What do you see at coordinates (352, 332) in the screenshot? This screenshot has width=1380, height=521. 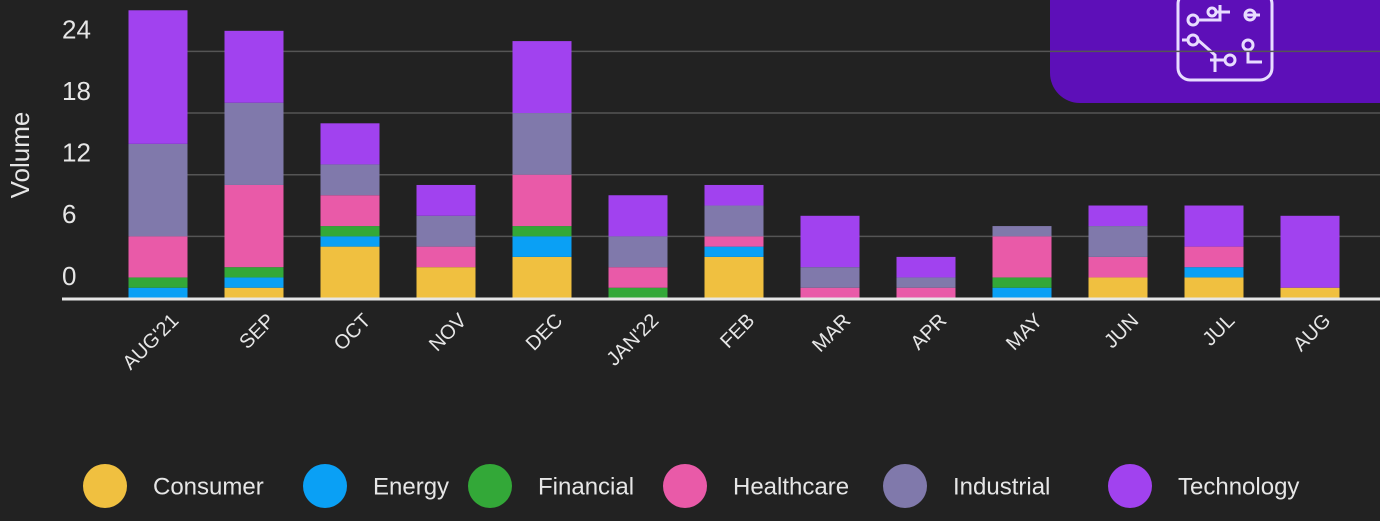 I see `x-tick-label: OCT` at bounding box center [352, 332].